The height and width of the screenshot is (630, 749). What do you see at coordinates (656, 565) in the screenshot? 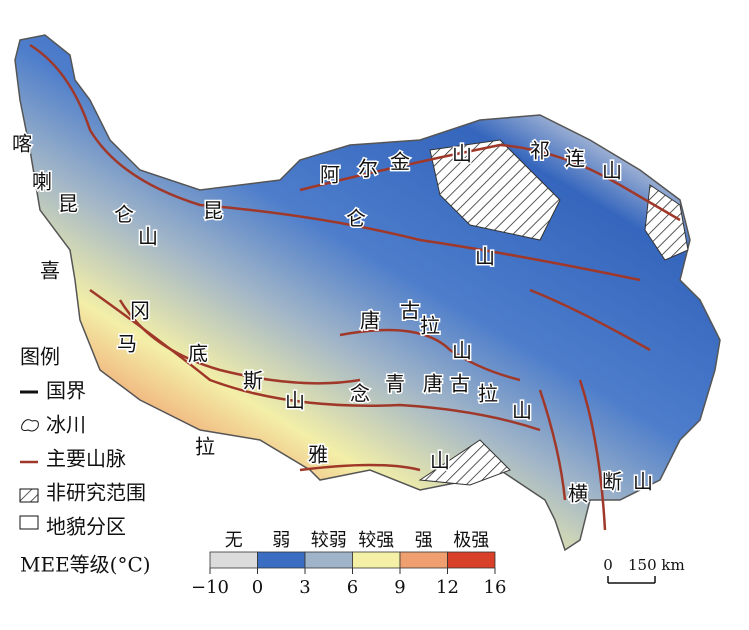
I see `scale-end: 150 km` at bounding box center [656, 565].